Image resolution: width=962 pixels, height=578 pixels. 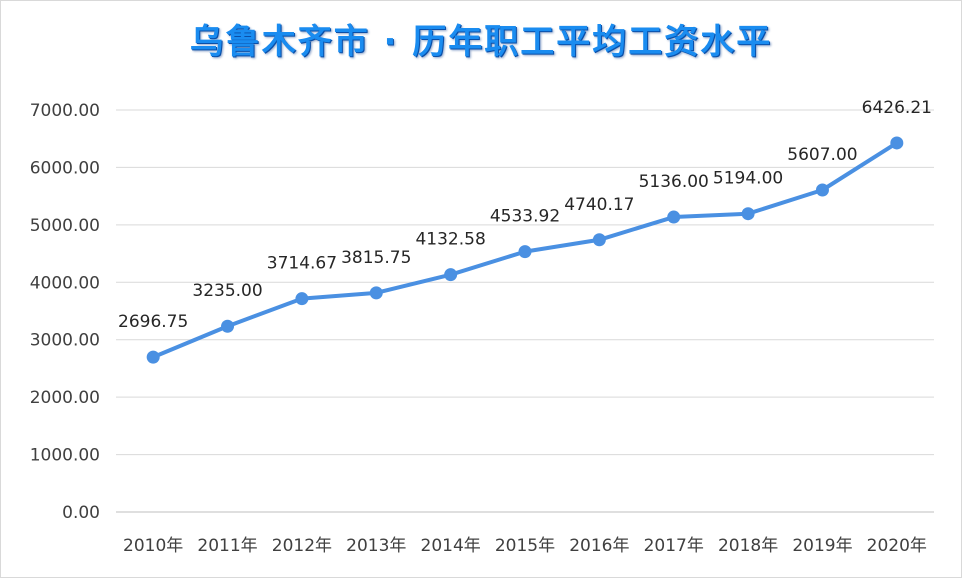 What do you see at coordinates (65, 398) in the screenshot?
I see `y-tick-label: 2000.00` at bounding box center [65, 398].